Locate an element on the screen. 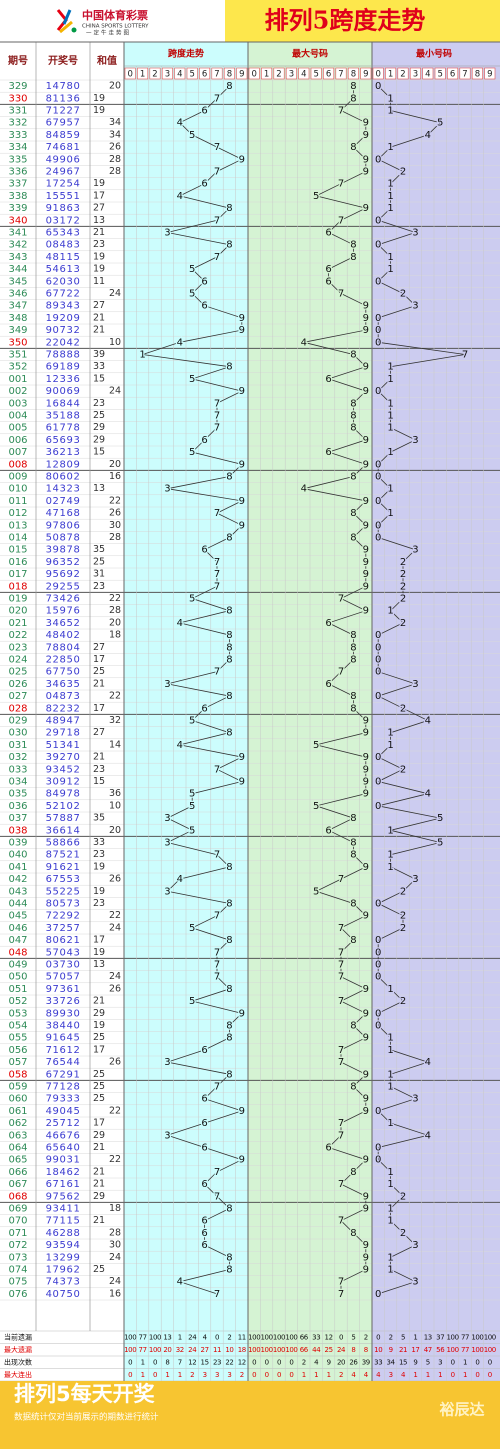  period: 331 is located at coordinates (17, 111).